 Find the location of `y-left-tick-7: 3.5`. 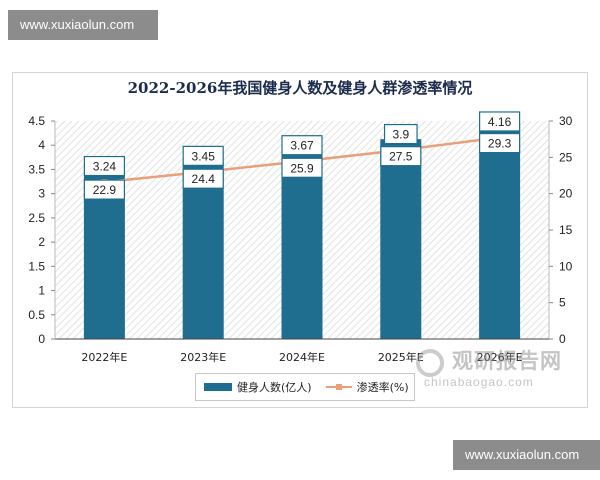

y-left-tick-7: 3.5 is located at coordinates (36, 169).